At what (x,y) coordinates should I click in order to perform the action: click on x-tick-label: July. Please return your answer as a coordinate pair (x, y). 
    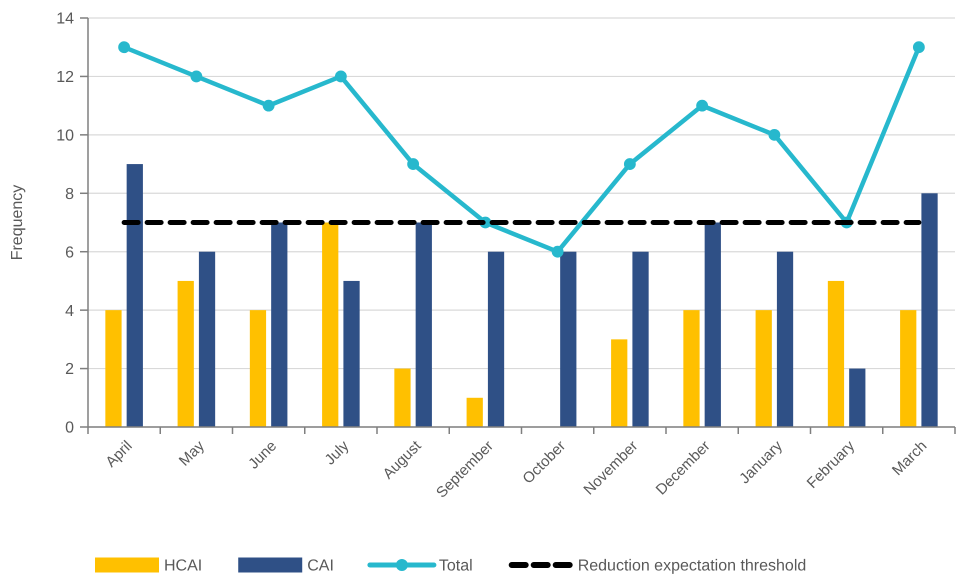
    Looking at the image, I should click on (337, 452).